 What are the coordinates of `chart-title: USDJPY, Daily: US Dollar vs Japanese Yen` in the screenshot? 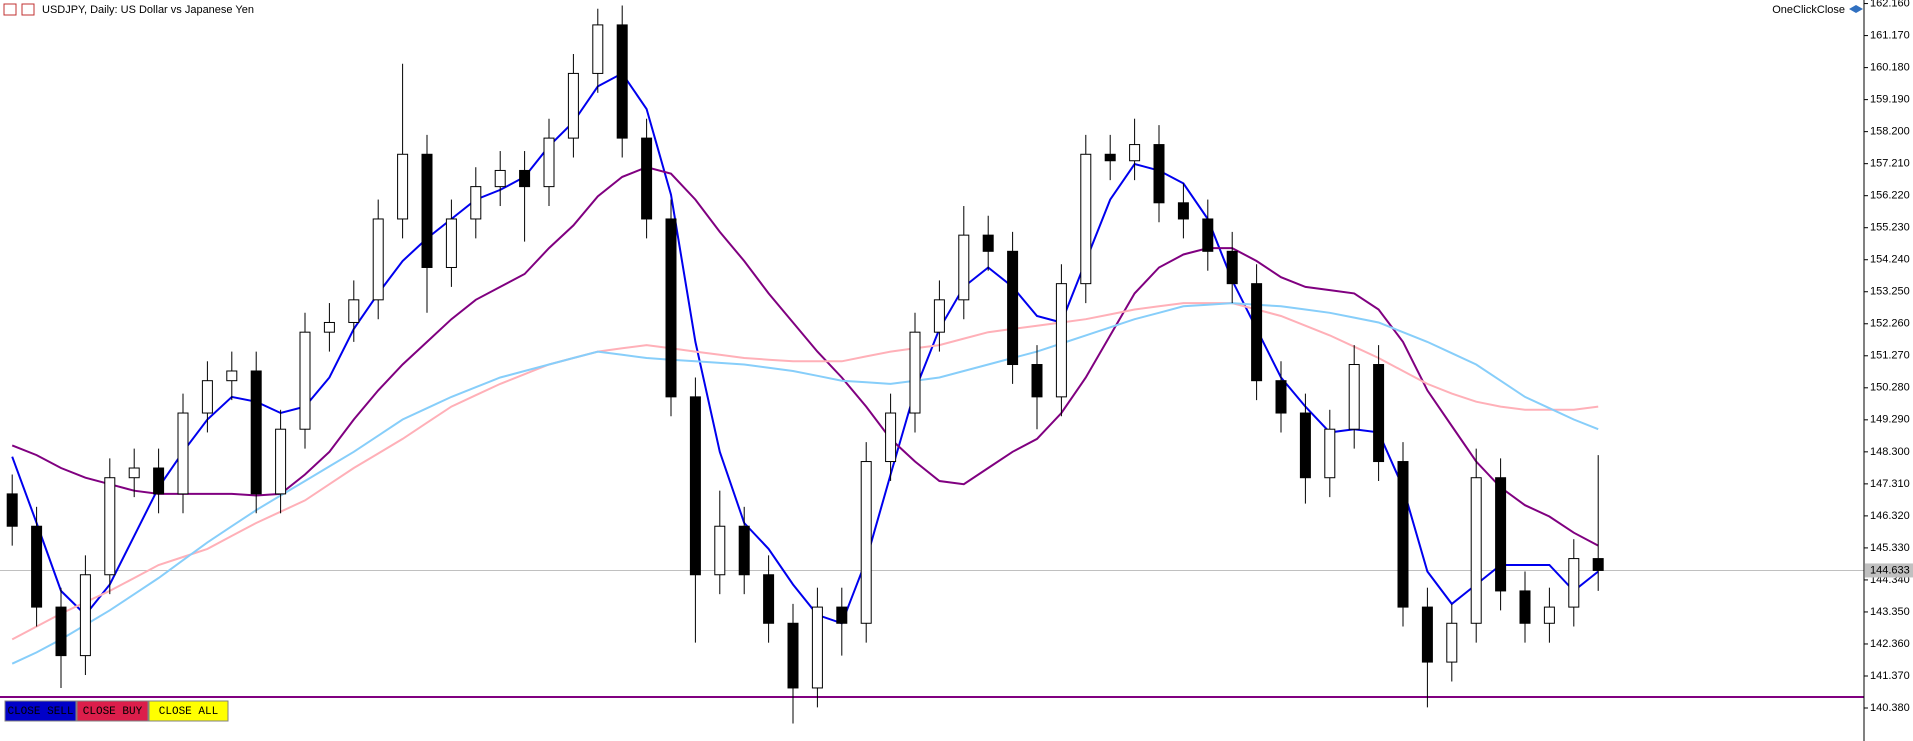 It's located at (148, 10).